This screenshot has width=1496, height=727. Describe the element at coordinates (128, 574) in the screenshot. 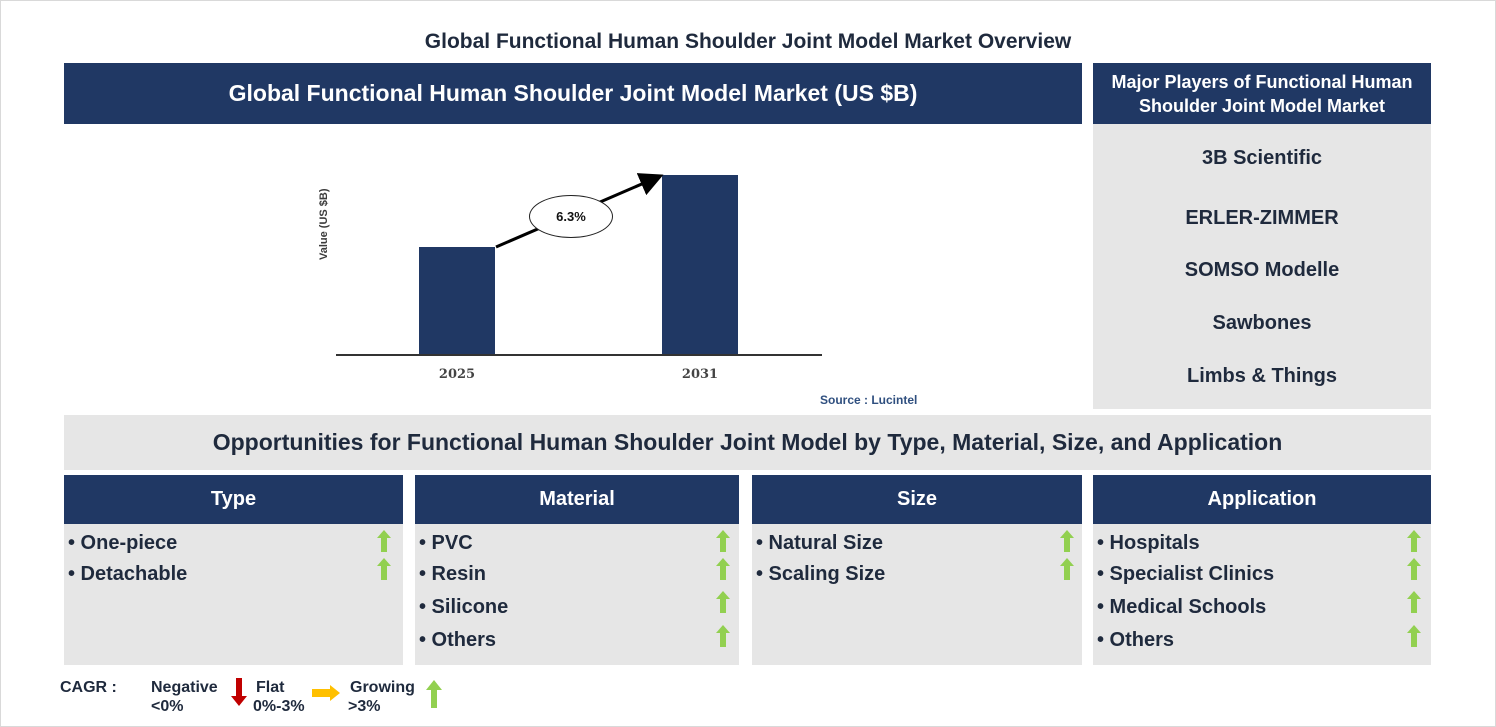

I see `segment-item: • Detachable` at that location.